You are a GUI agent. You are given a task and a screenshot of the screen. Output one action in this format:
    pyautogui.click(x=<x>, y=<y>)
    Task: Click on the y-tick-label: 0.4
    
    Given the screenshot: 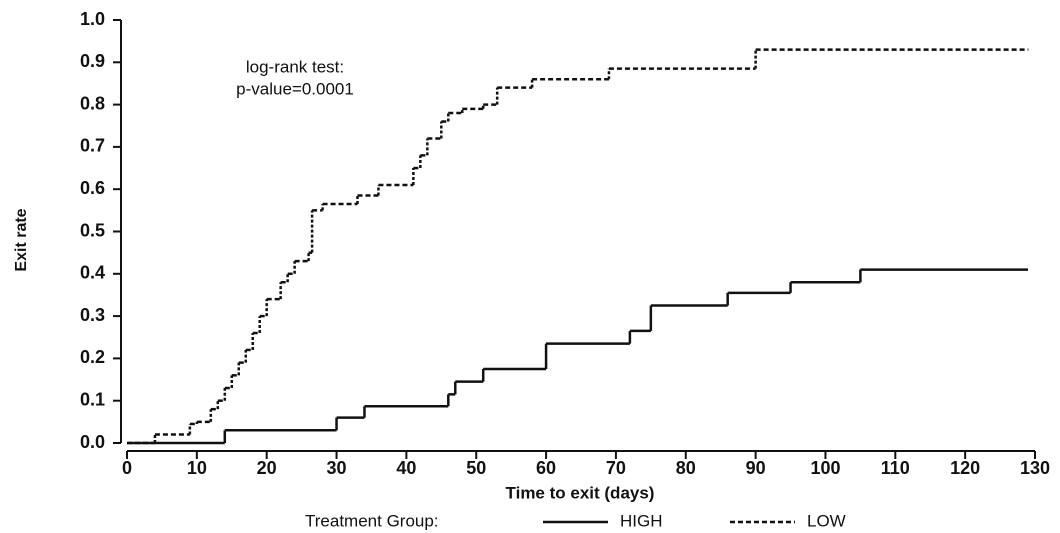 What is the action you would take?
    pyautogui.click(x=92, y=273)
    